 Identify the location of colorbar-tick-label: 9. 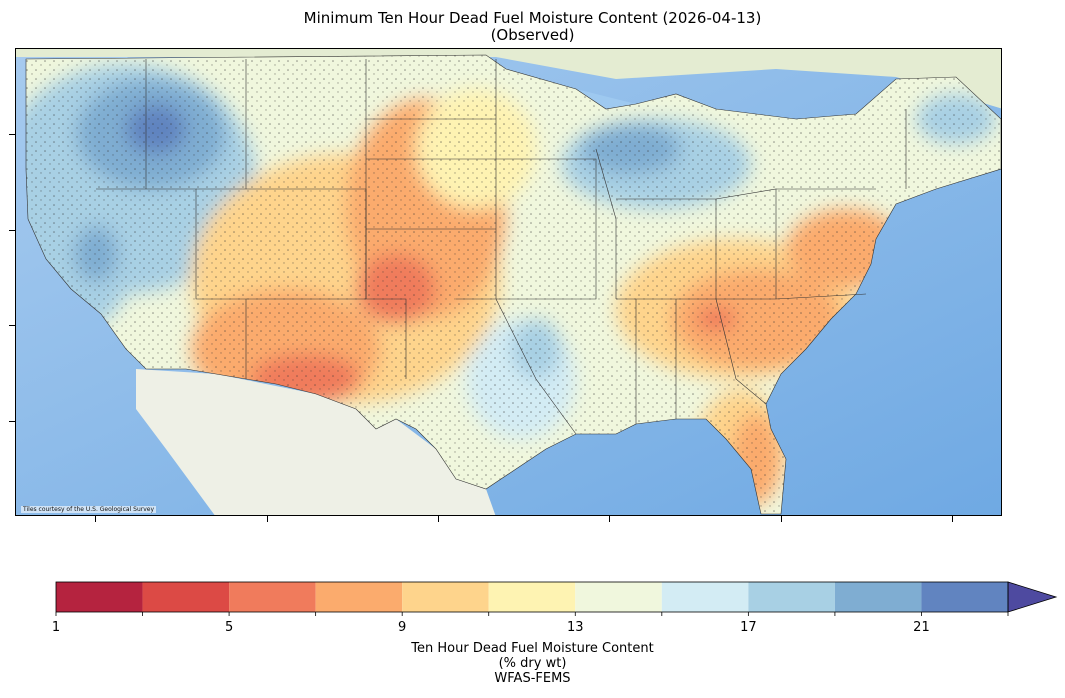
(402, 627).